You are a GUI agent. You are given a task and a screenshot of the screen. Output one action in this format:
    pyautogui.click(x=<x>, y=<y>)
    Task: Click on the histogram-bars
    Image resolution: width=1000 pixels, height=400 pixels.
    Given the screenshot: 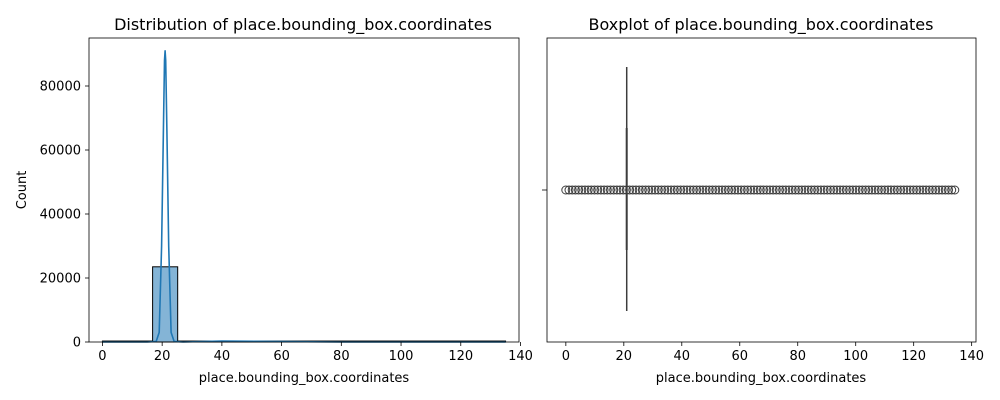 What is the action you would take?
    pyautogui.click(x=304, y=304)
    